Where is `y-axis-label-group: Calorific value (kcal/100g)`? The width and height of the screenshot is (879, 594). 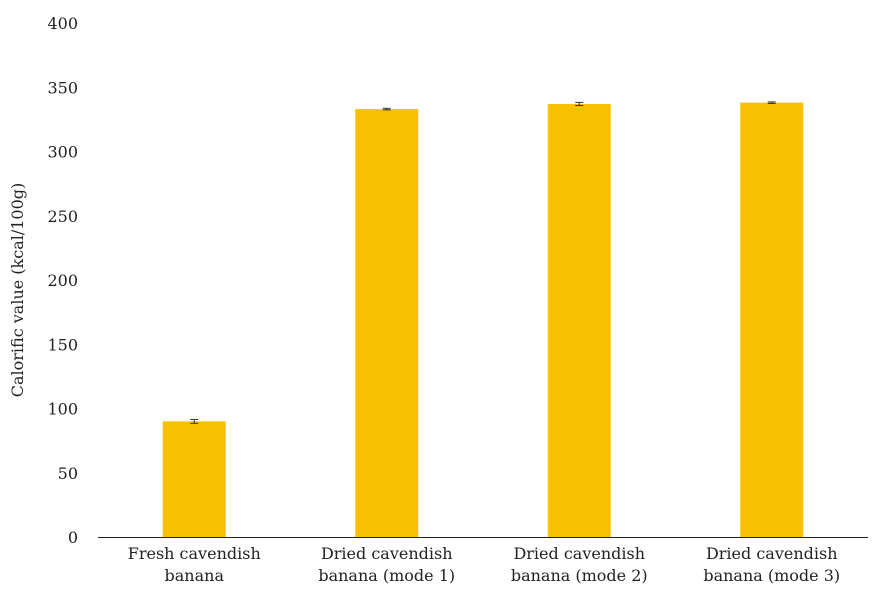 y-axis-label-group: Calorific value (kcal/100g) is located at coordinates (17, 290).